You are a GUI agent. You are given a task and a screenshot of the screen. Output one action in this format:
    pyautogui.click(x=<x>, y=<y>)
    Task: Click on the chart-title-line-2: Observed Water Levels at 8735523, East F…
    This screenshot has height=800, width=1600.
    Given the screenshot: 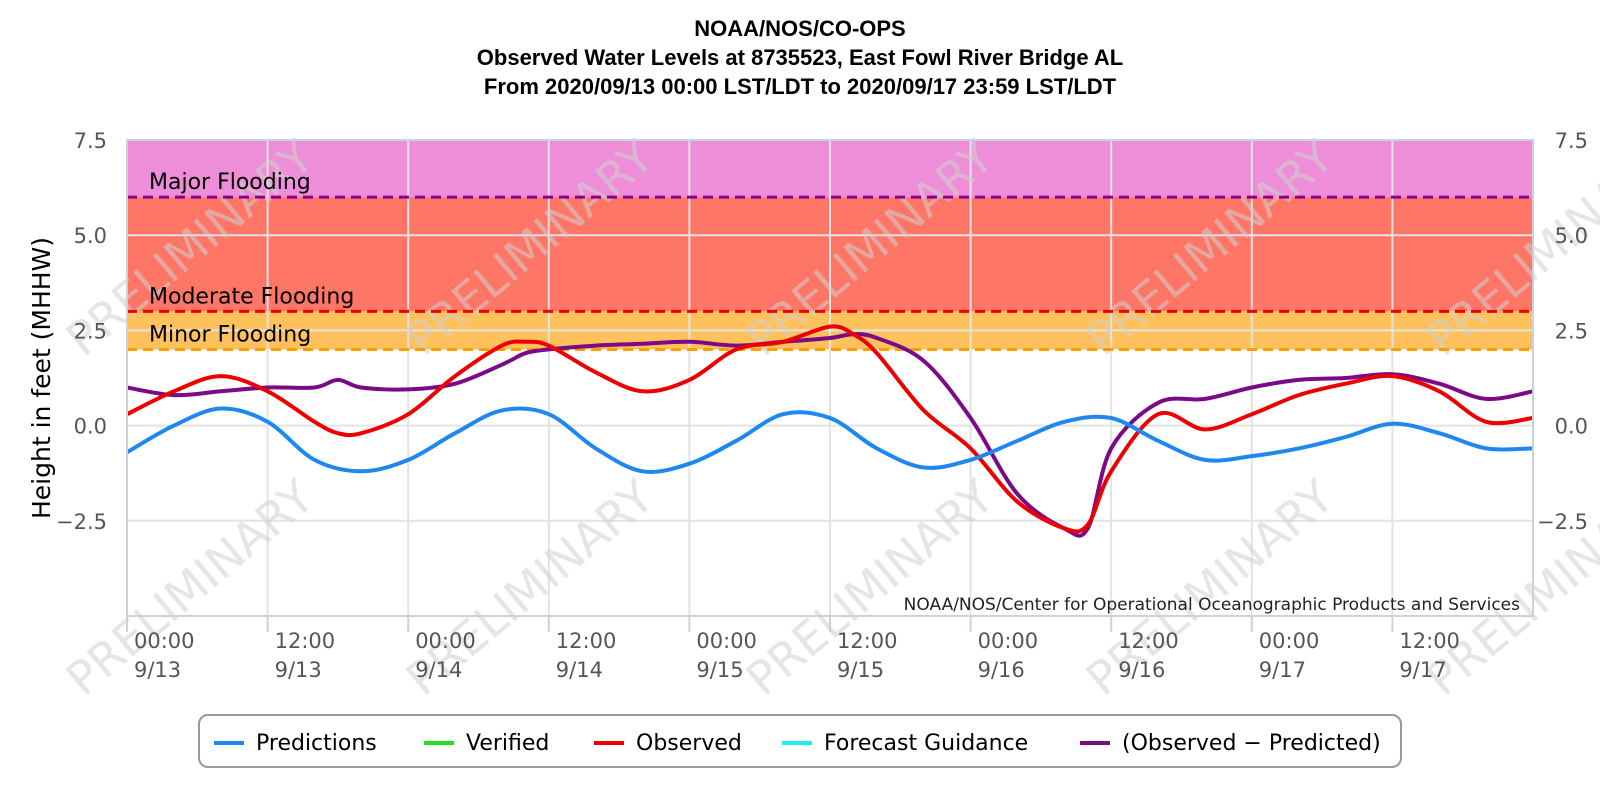 What is the action you would take?
    pyautogui.click(x=800, y=57)
    